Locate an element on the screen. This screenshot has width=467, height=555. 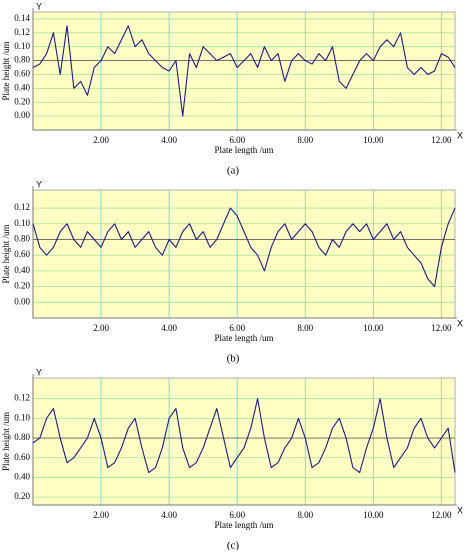
y-tick-label: 0.14 is located at coordinates (22, 18).